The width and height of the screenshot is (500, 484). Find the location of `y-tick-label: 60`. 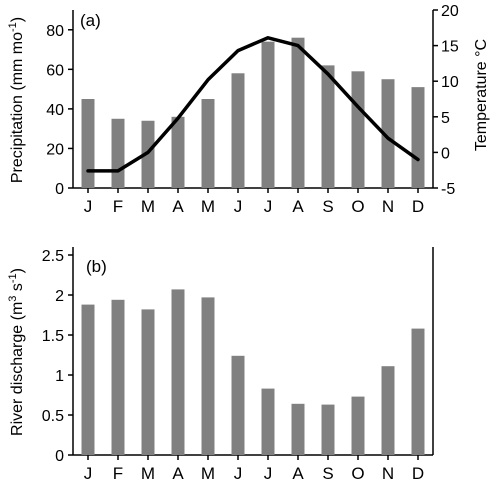

y-tick-label: 60 is located at coordinates (55, 70).